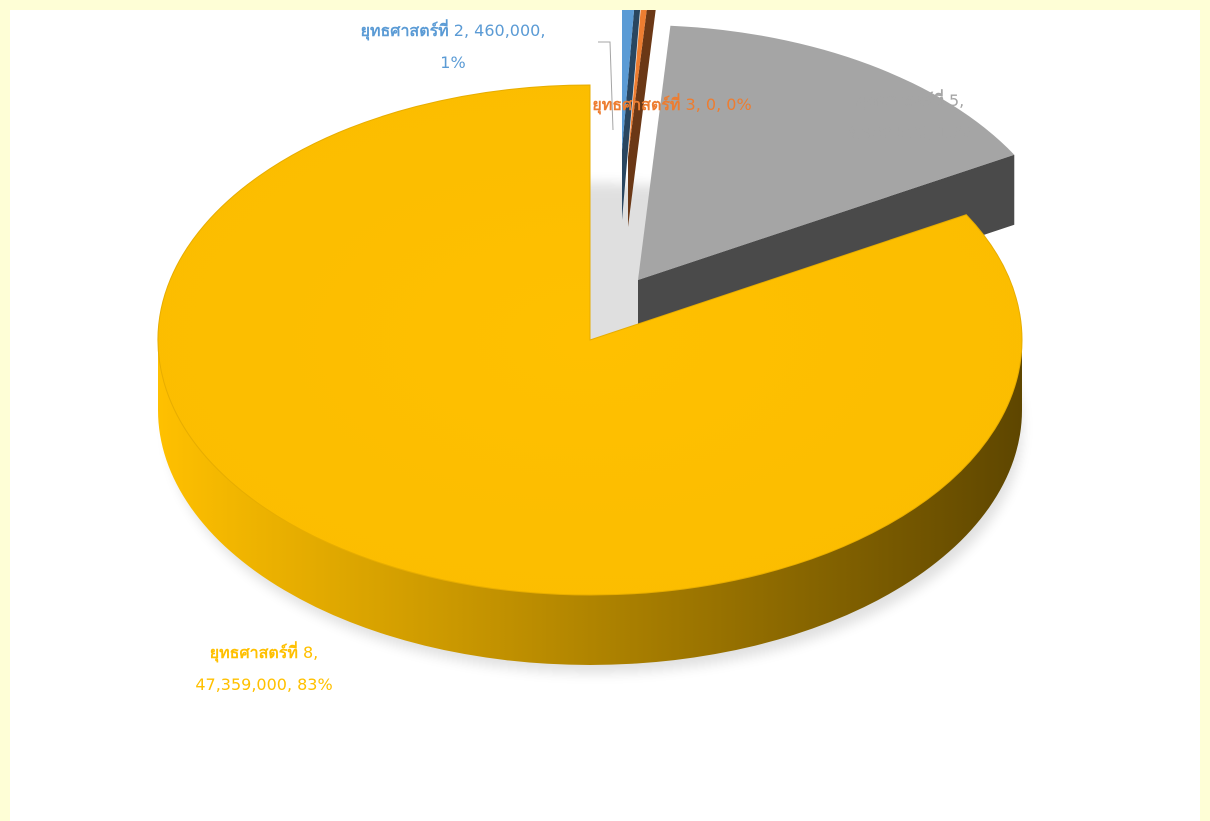 The width and height of the screenshot is (1210, 821). What do you see at coordinates (263, 667) in the screenshot?
I see `data-label-4: ยุทธศาสตร์ที่ 8, 47,359,000, 83%` at bounding box center [263, 667].